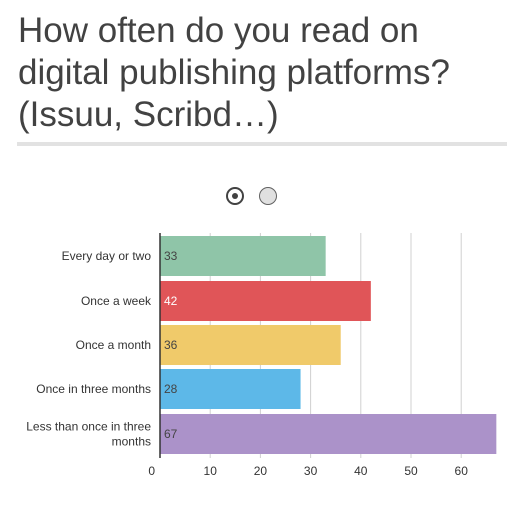 Image resolution: width=525 pixels, height=516 pixels. I want to click on x-tick-label: 10, so click(211, 471).